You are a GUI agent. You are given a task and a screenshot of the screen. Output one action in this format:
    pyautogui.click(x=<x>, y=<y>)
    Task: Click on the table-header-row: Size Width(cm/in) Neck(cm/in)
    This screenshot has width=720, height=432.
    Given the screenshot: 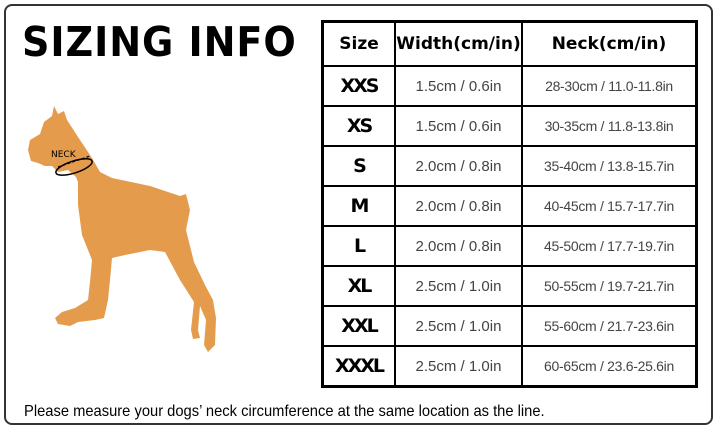 What is the action you would take?
    pyautogui.click(x=509, y=43)
    